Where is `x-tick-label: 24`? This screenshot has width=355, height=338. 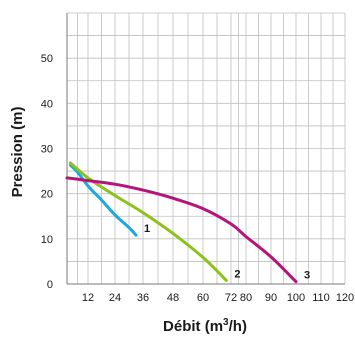 x-tick-label: 24 is located at coordinates (115, 298).